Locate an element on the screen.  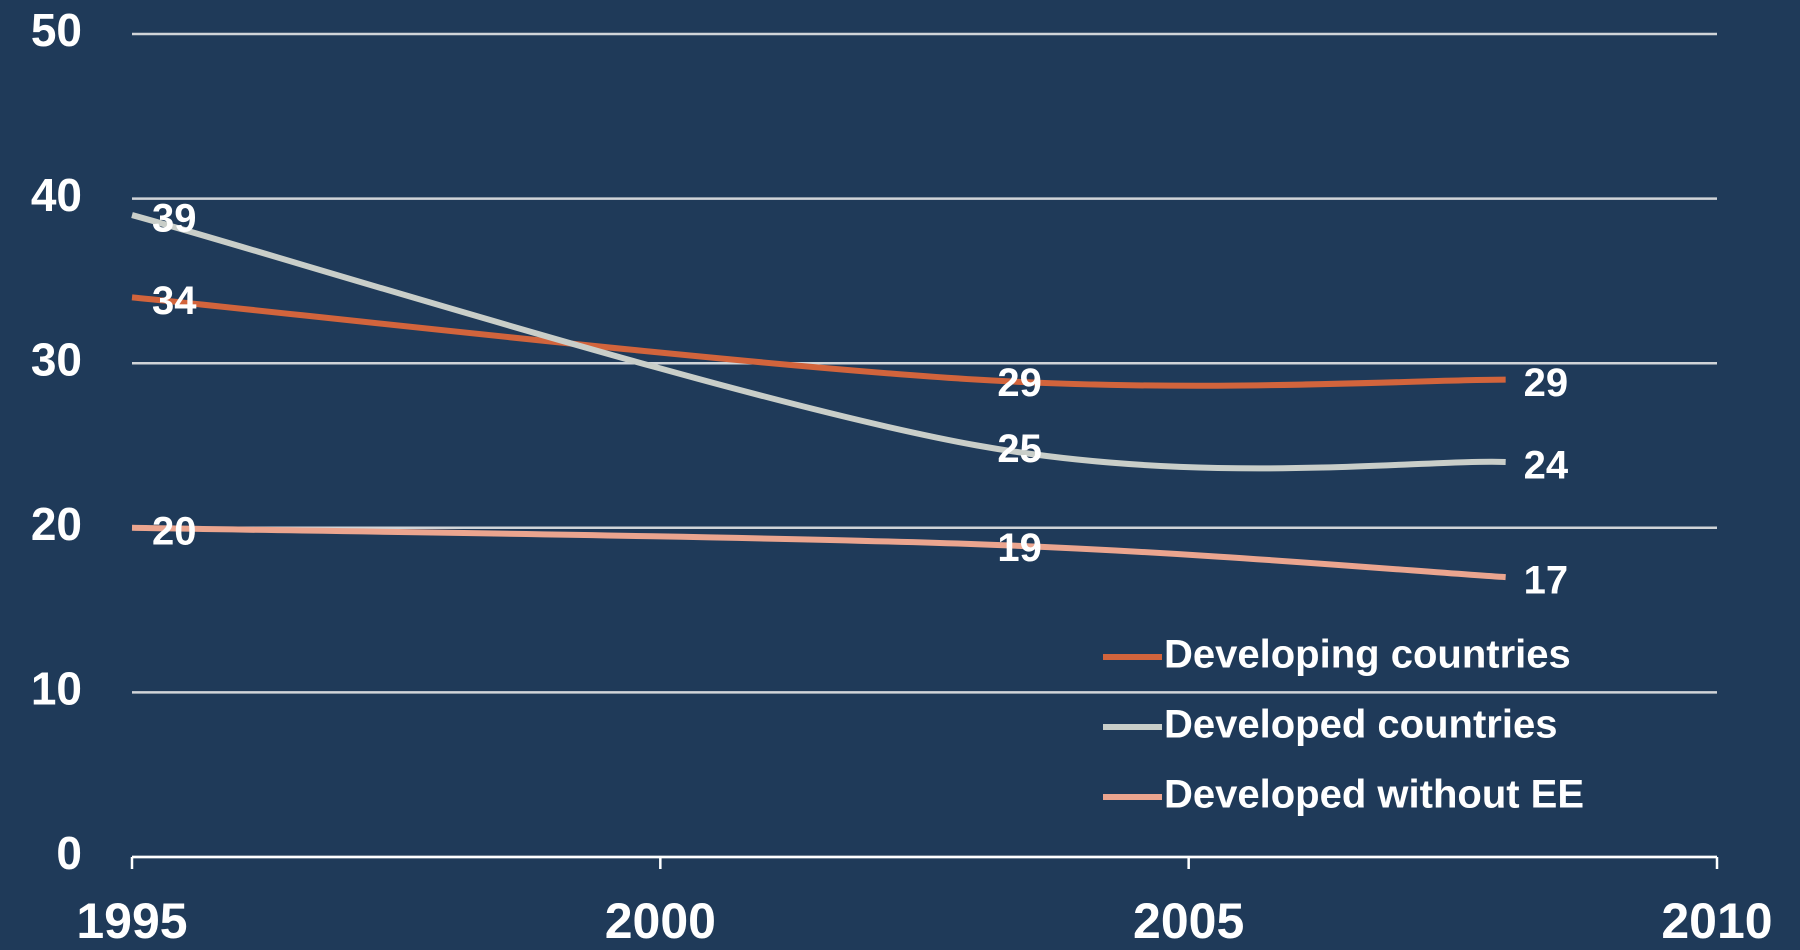
legend-label: Developed countries is located at coordinates (1360, 725).